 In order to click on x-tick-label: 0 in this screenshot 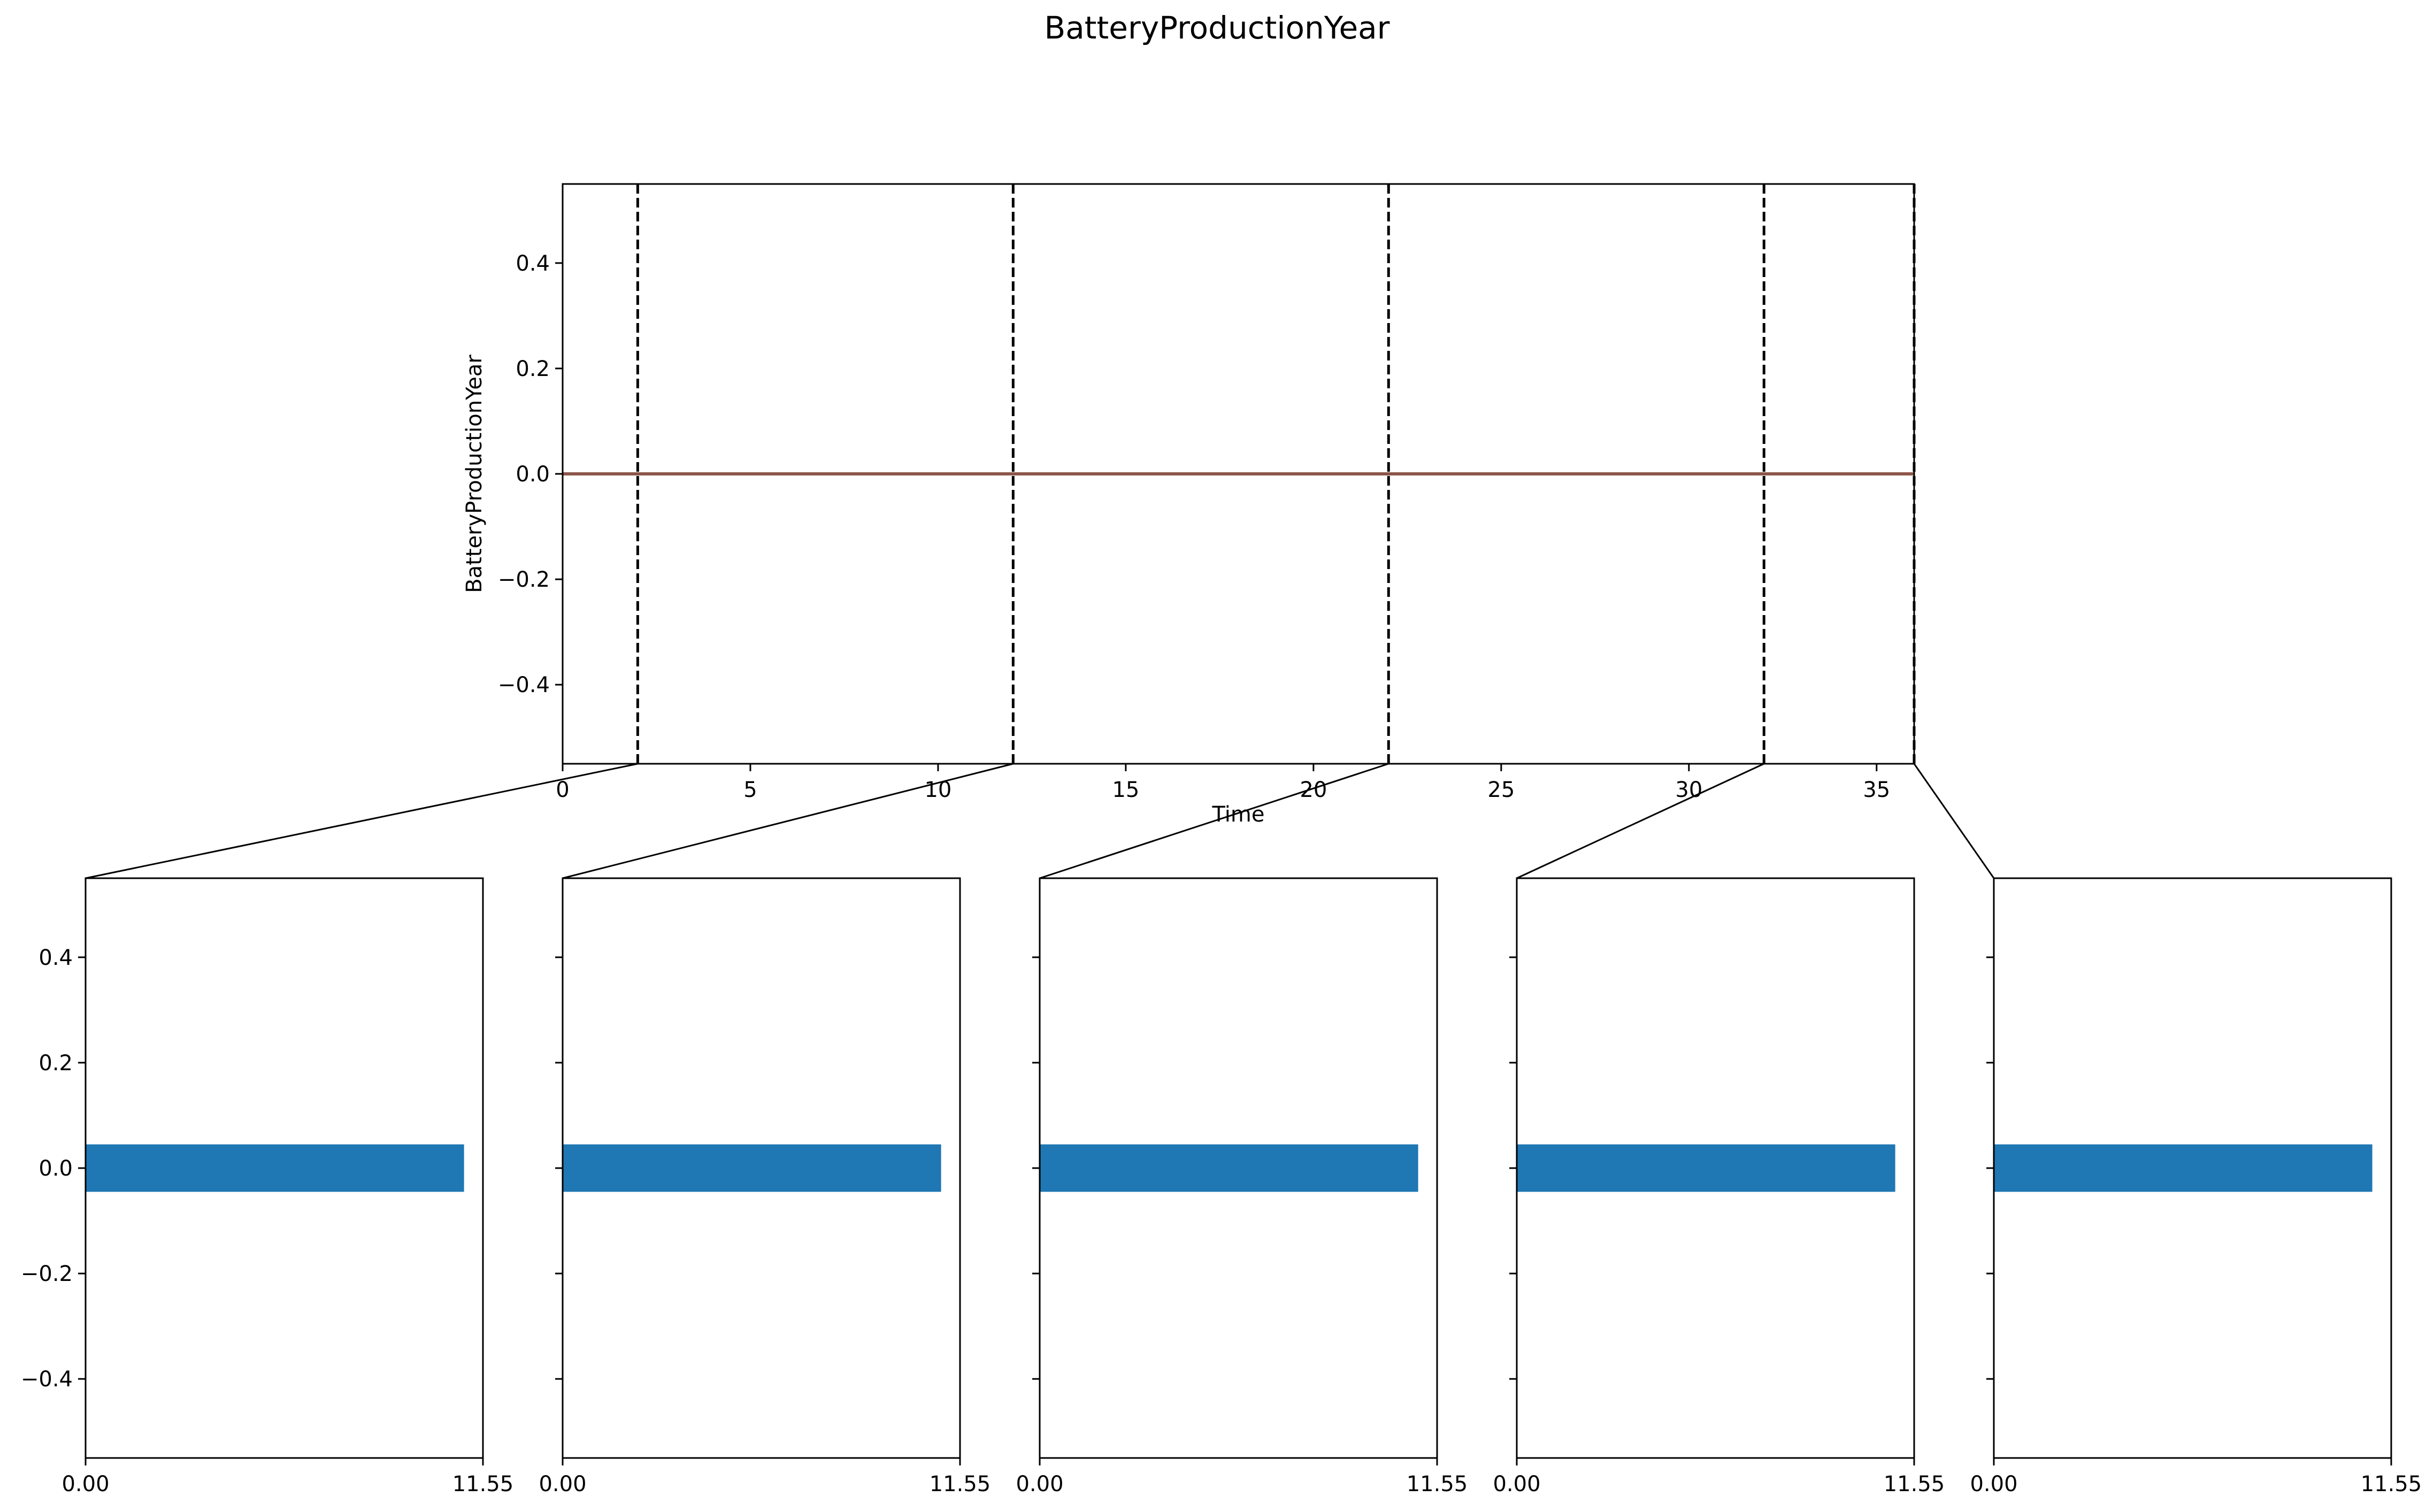, I will do `click(562, 790)`.